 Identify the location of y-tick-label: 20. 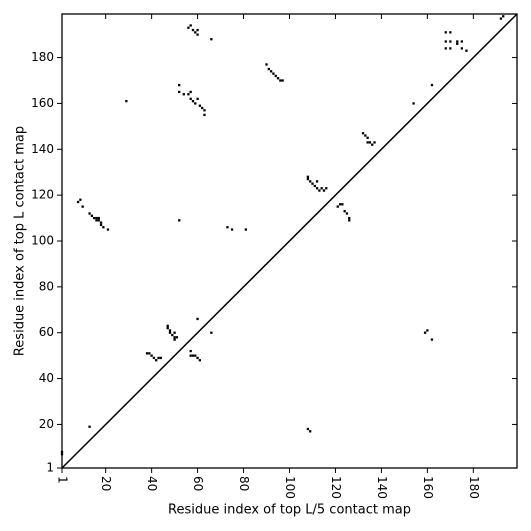
(46, 424).